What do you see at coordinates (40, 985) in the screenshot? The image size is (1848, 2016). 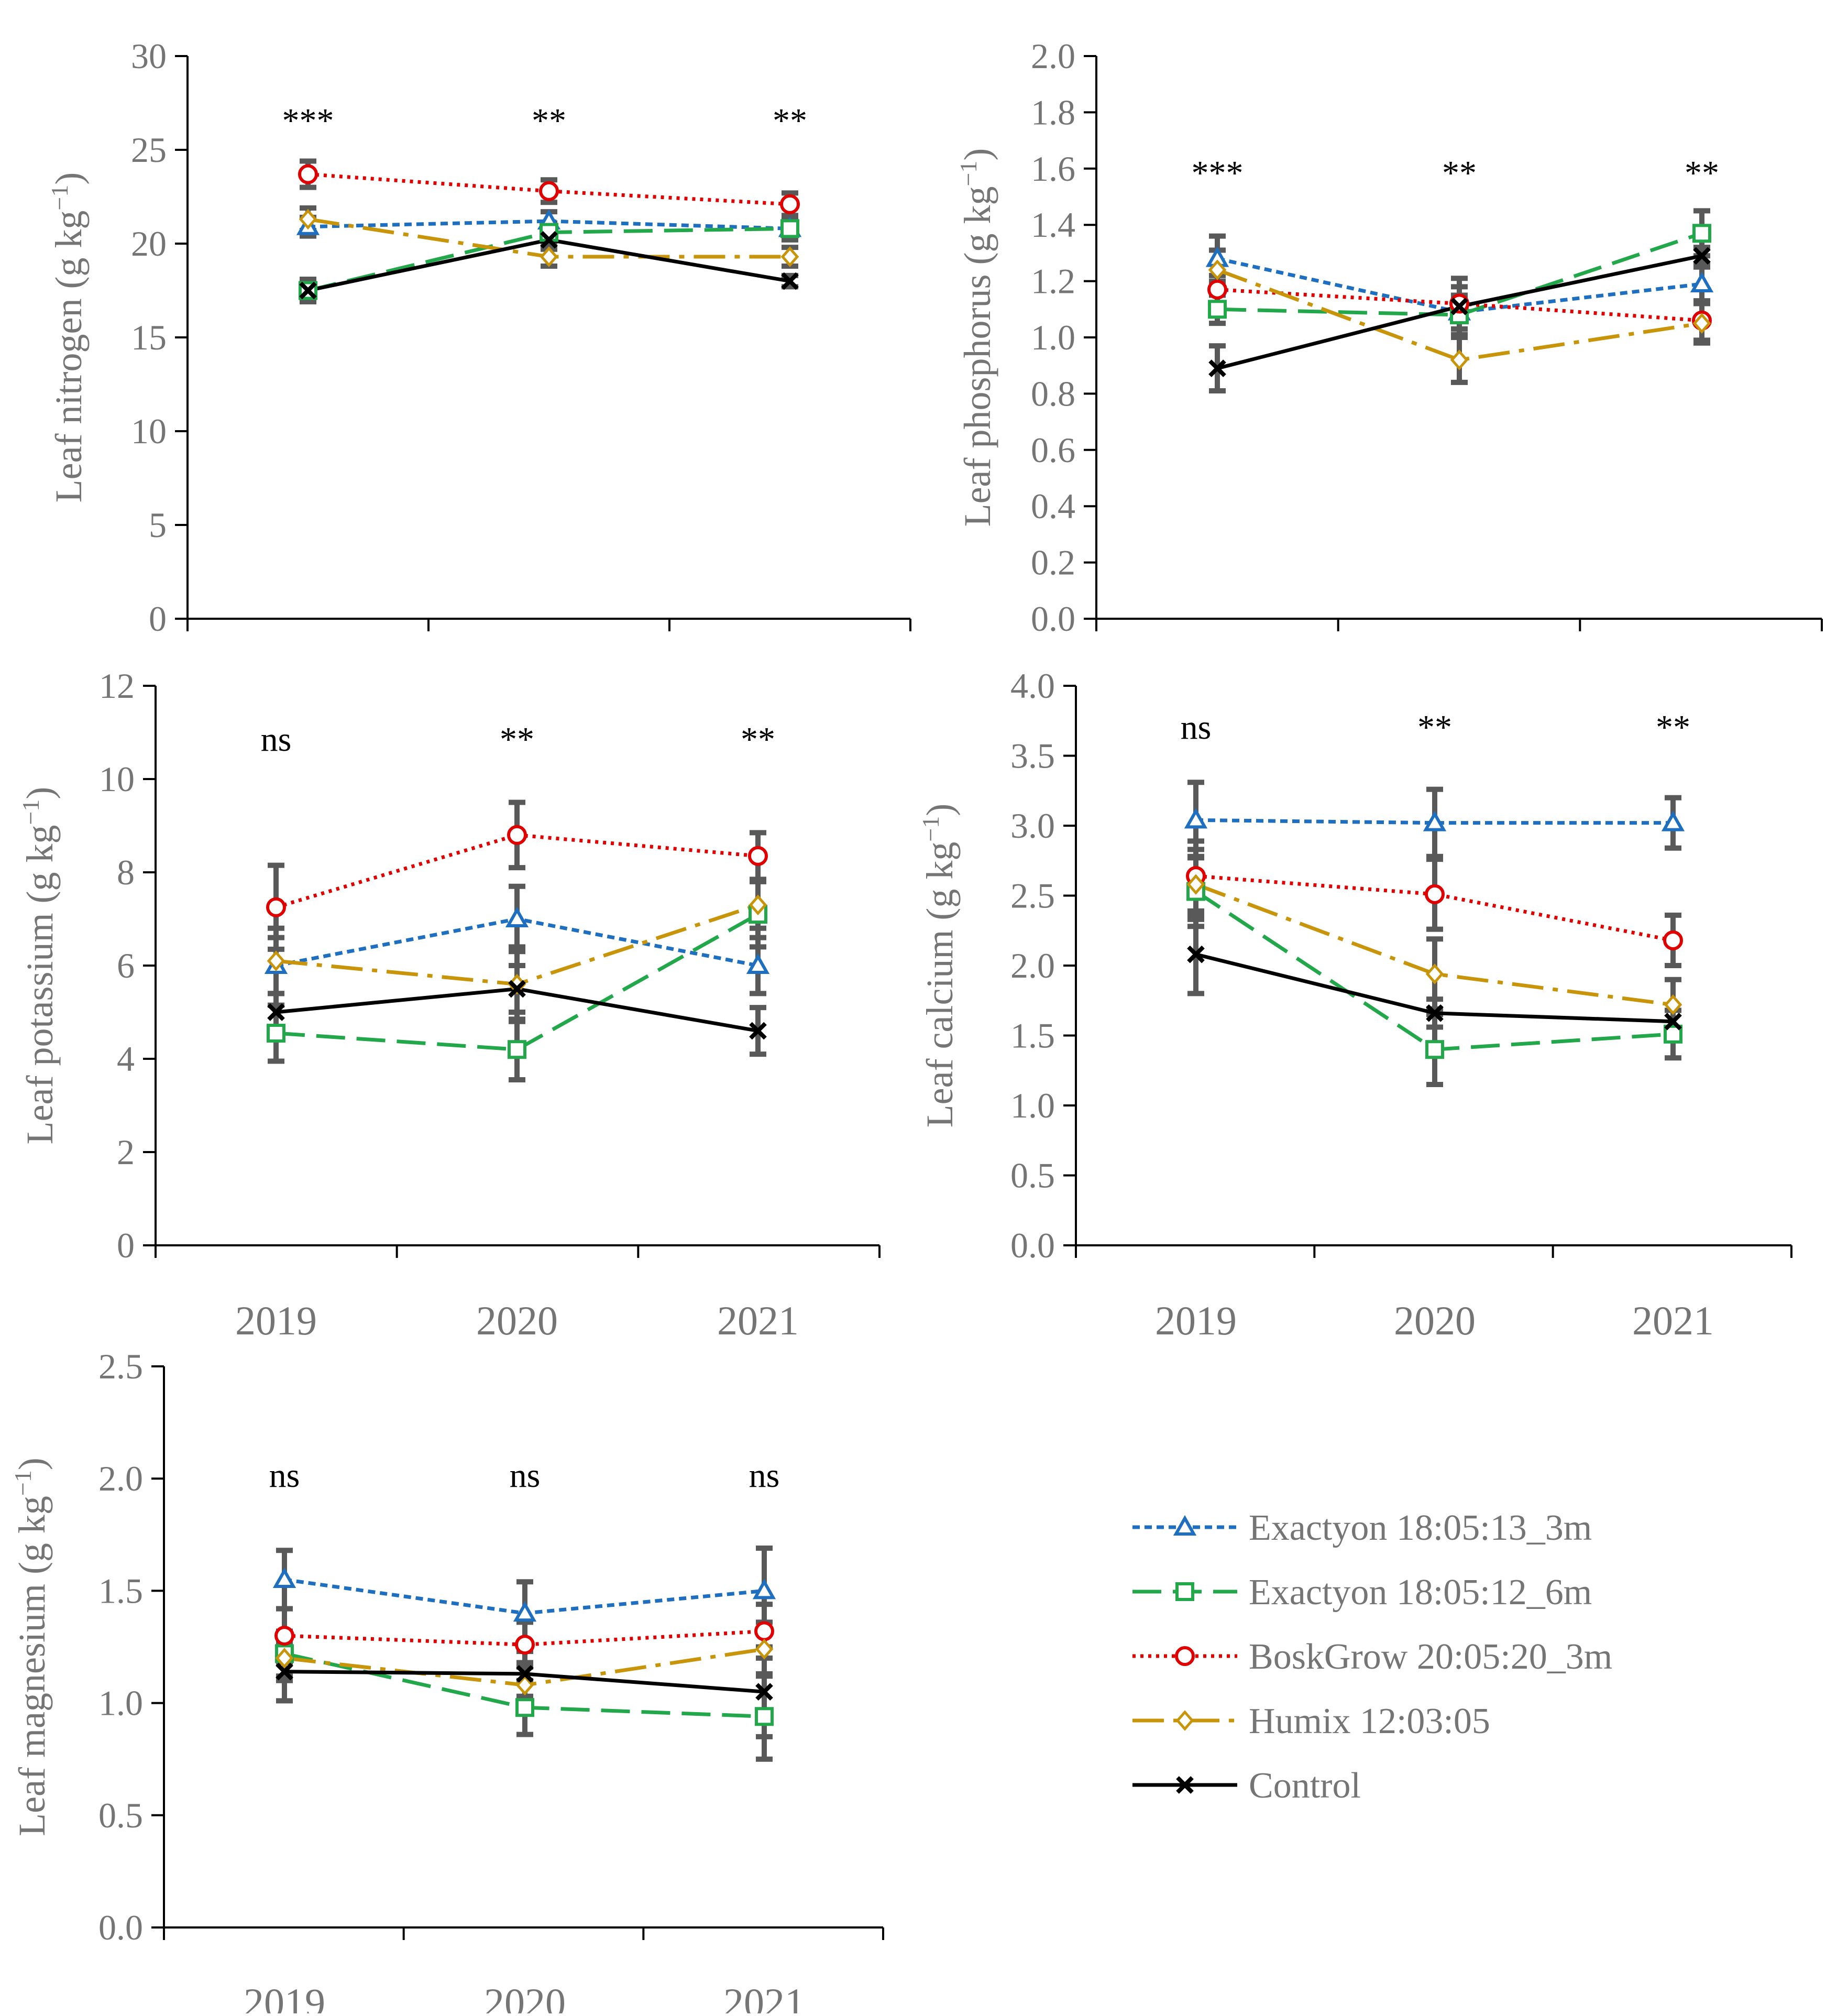 I see `y-axis-label-main: Leaf potassium (g kg` at bounding box center [40, 985].